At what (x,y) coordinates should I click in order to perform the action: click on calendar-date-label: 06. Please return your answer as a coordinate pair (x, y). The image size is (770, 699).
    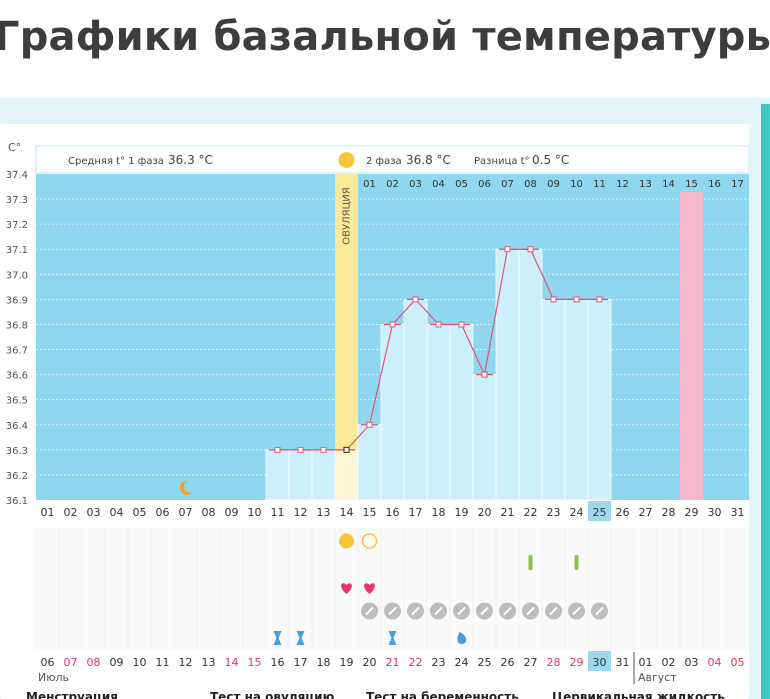
    Looking at the image, I should click on (48, 662).